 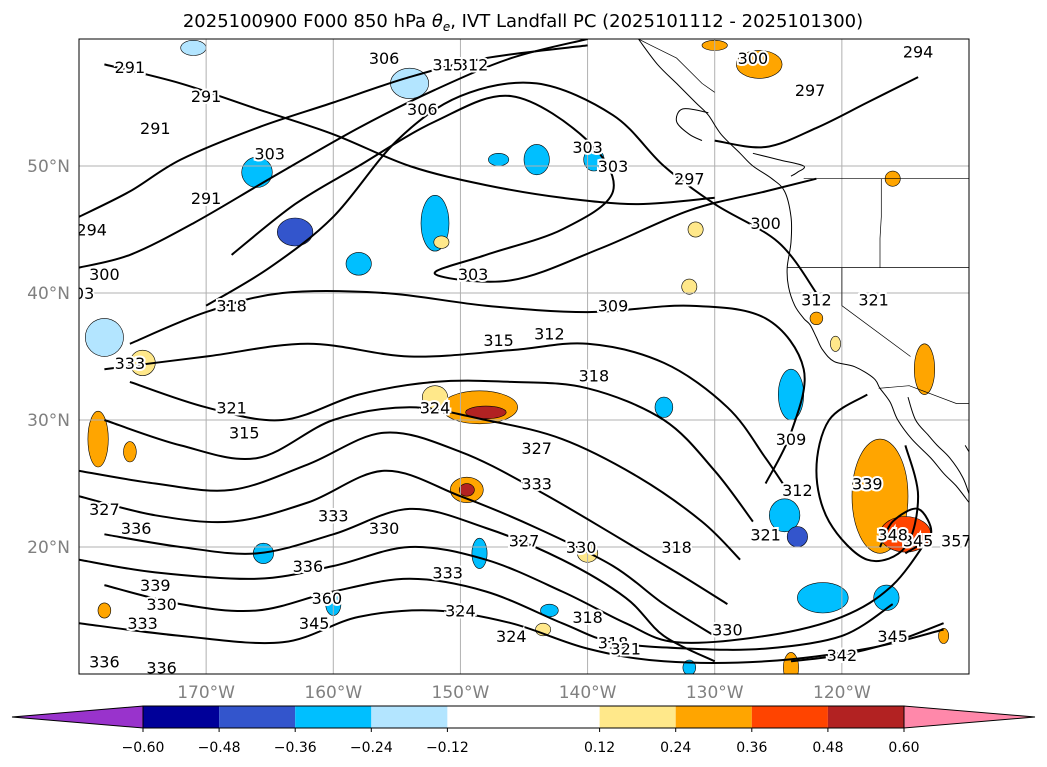 What do you see at coordinates (969, 717) in the screenshot?
I see `colorbar-extend-over` at bounding box center [969, 717].